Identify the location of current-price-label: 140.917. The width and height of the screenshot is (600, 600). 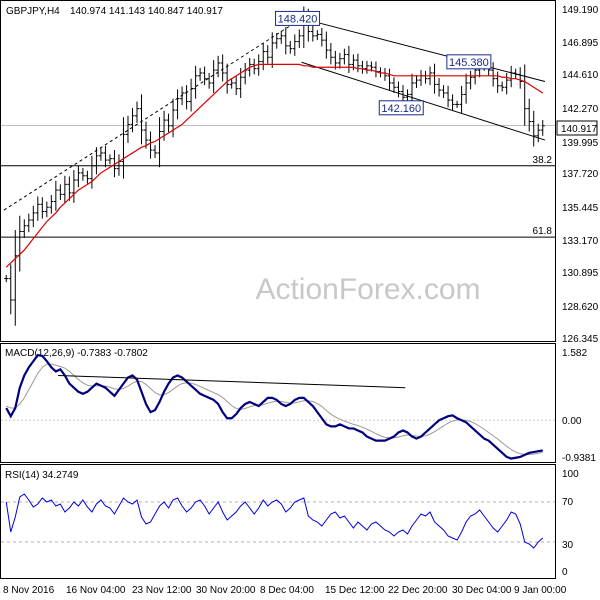
(579, 129).